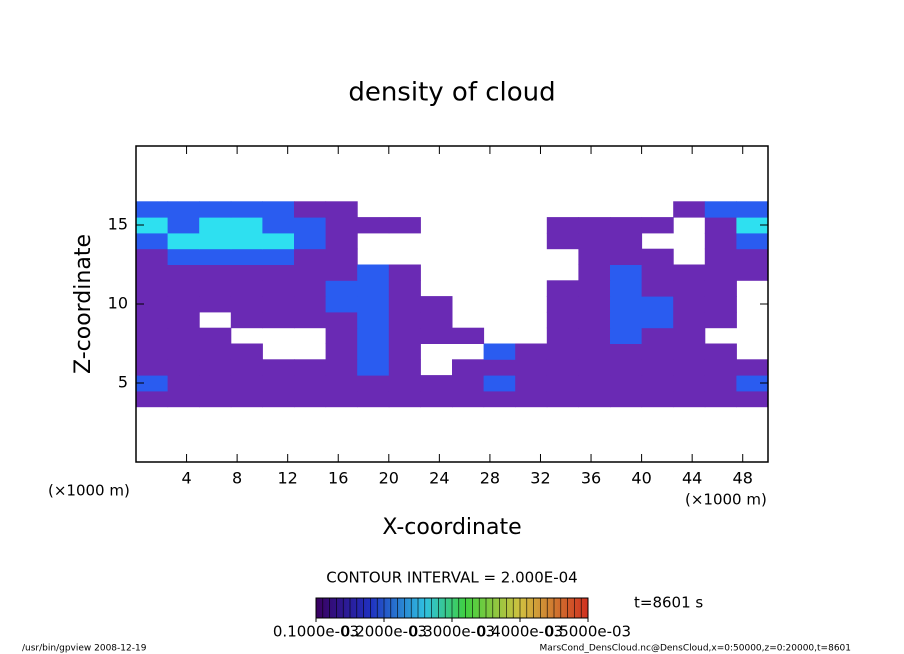 This screenshot has width=904, height=654. What do you see at coordinates (588, 632) in the screenshot?
I see `colorbar-tick-label: 0.5000e-03` at bounding box center [588, 632].